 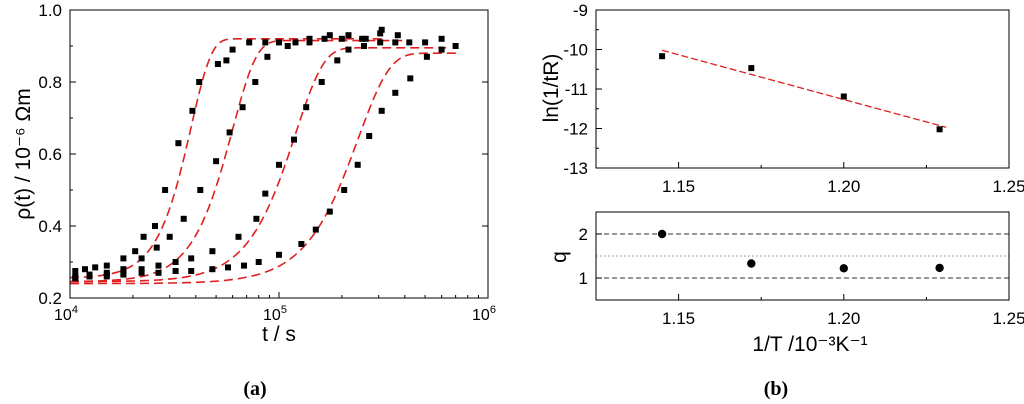 I want to click on panel-b-bottom-reference-lines, so click(x=802, y=256).